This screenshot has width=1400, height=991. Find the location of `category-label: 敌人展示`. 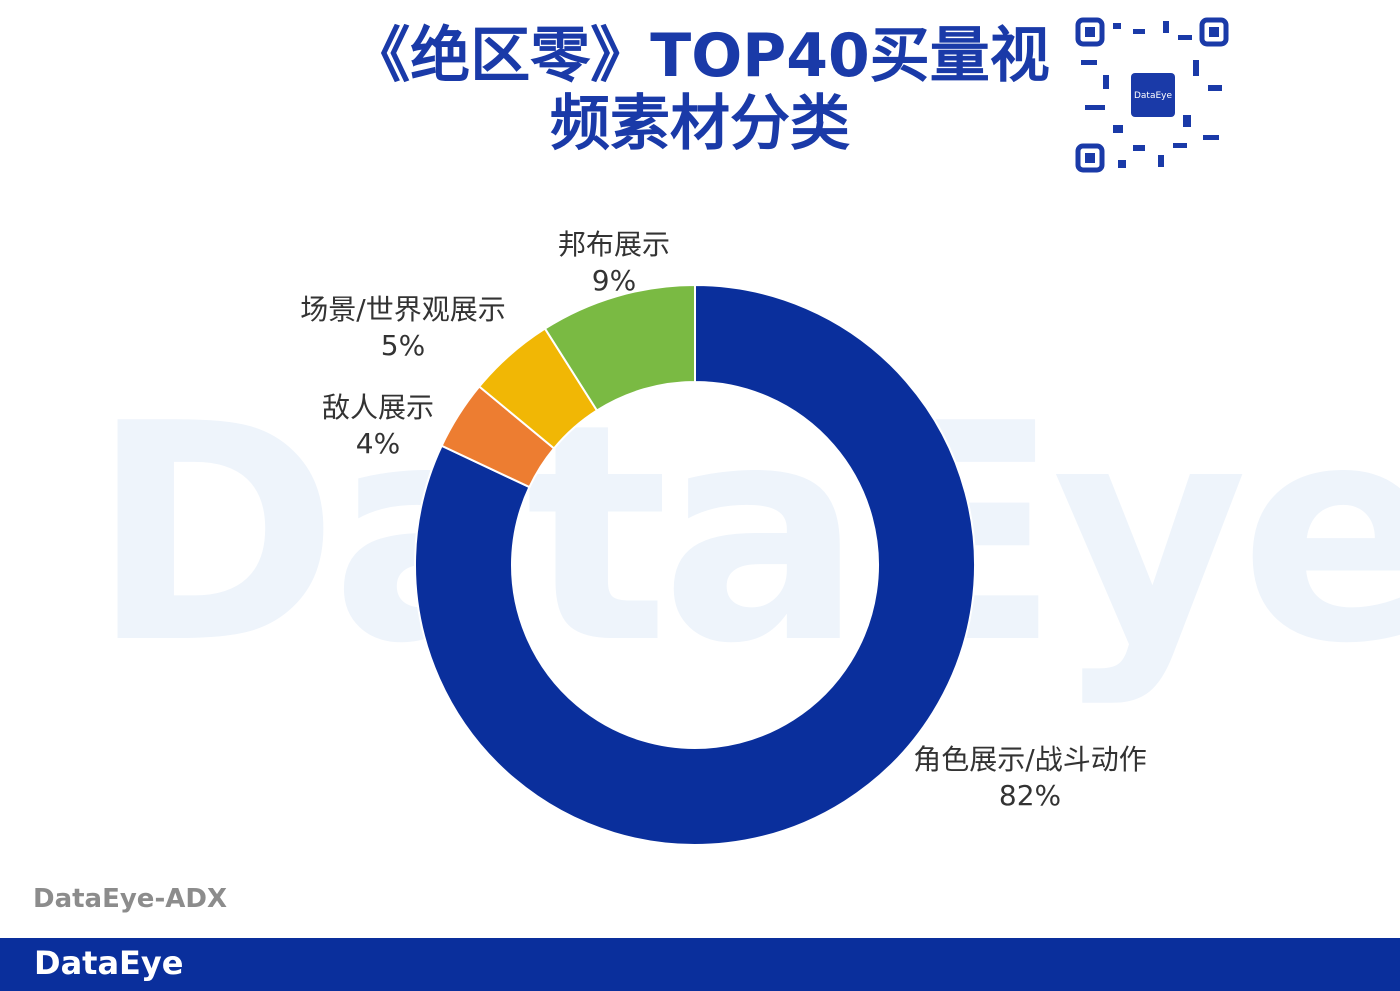

category-label: 敌人展示 is located at coordinates (377, 407).